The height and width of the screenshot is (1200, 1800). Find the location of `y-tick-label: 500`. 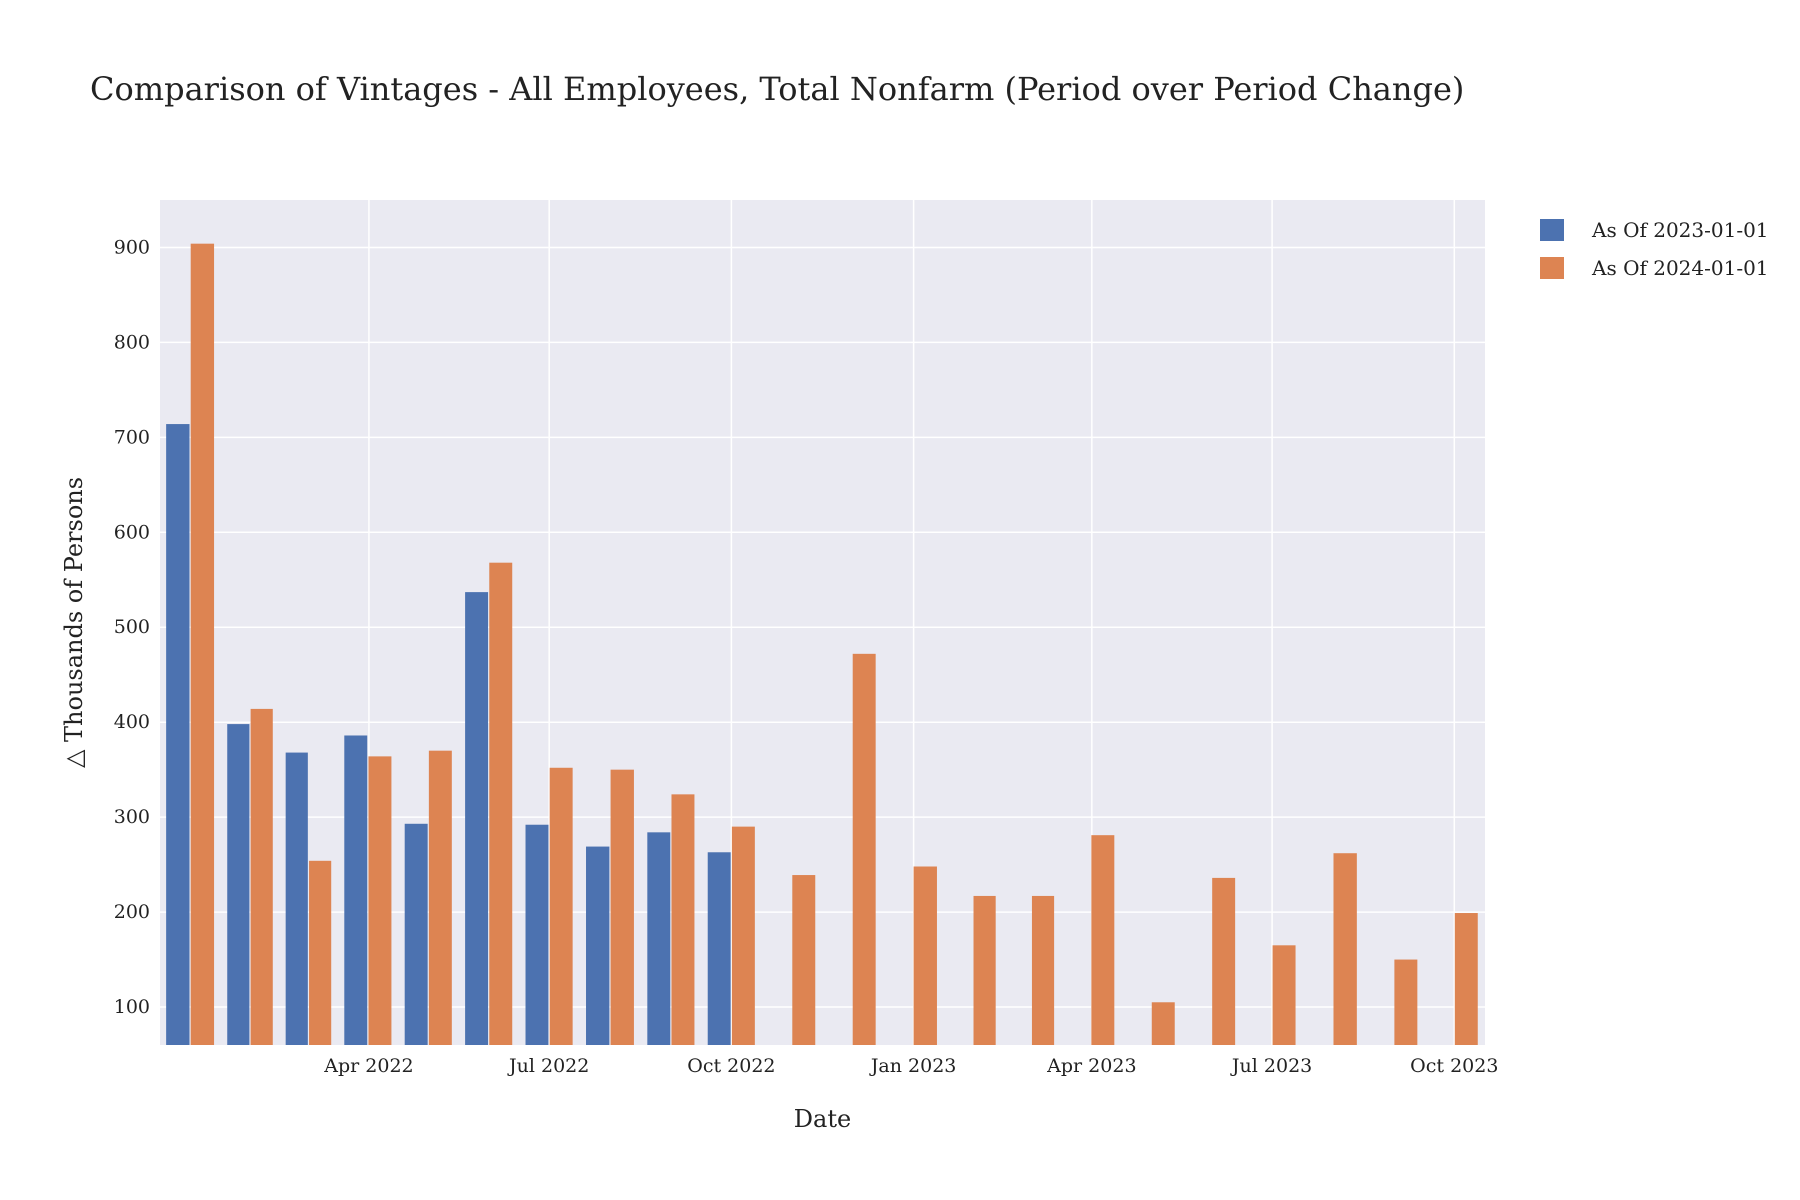

y-tick-label: 500 is located at coordinates (132, 627).